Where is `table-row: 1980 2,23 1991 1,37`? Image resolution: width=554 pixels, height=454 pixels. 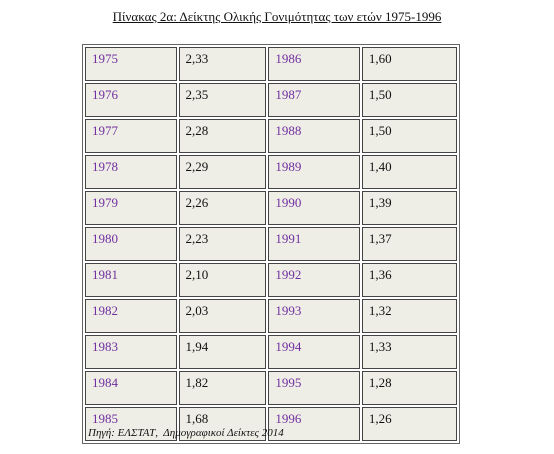 table-row: 1980 2,23 1991 1,37 is located at coordinates (271, 244).